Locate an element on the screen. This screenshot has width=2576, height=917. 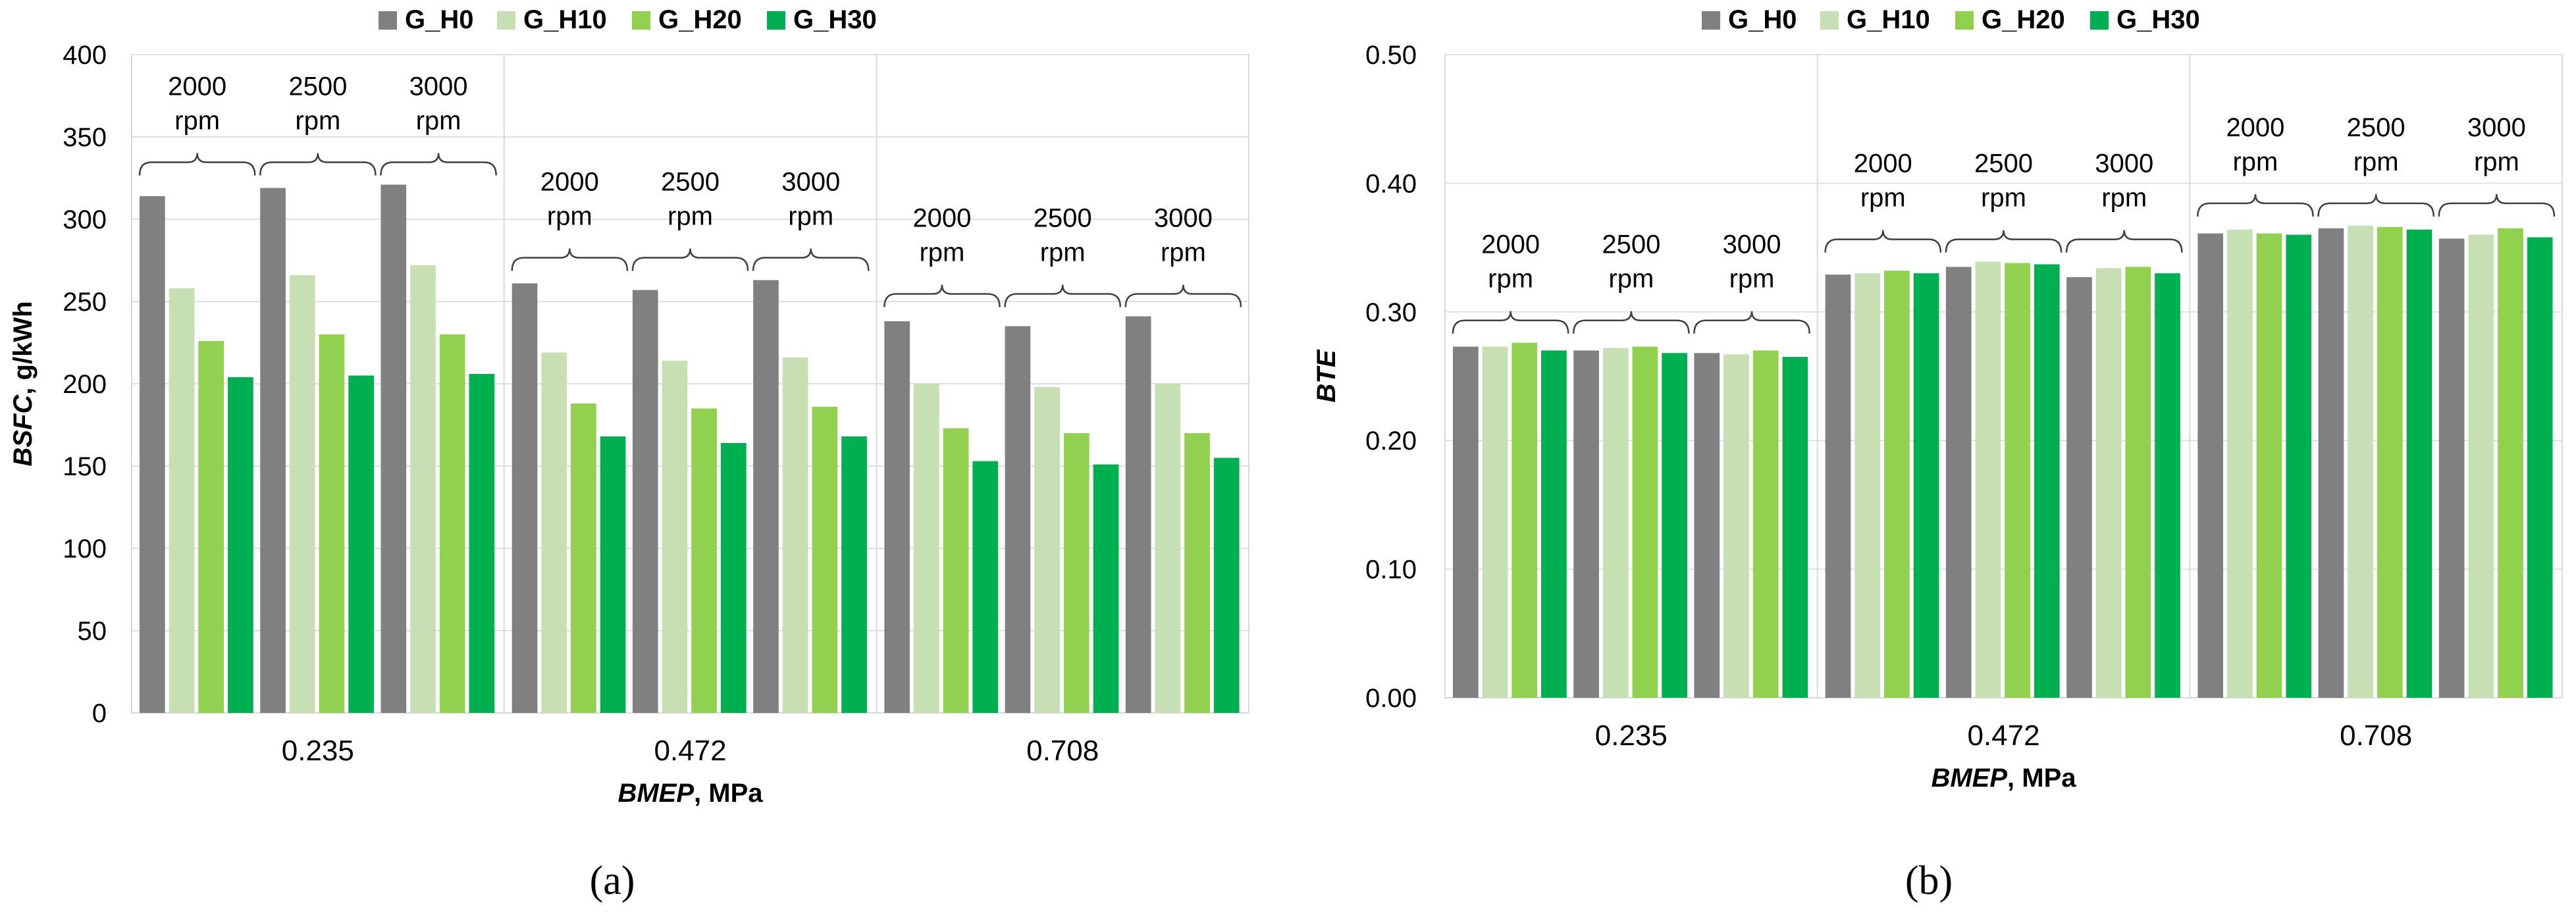
y-tick-label: 250 is located at coordinates (85, 302).